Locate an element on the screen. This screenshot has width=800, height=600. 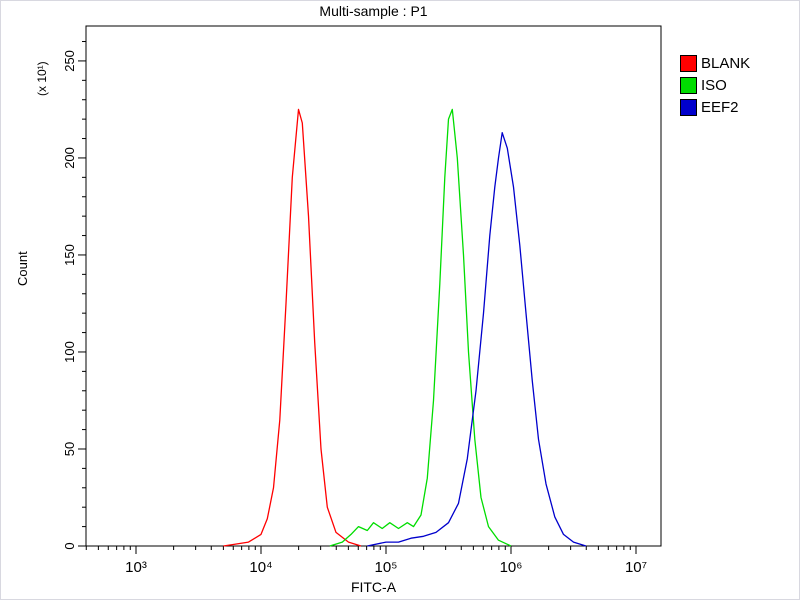
legend-item-iso: ISO is located at coordinates (715, 85).